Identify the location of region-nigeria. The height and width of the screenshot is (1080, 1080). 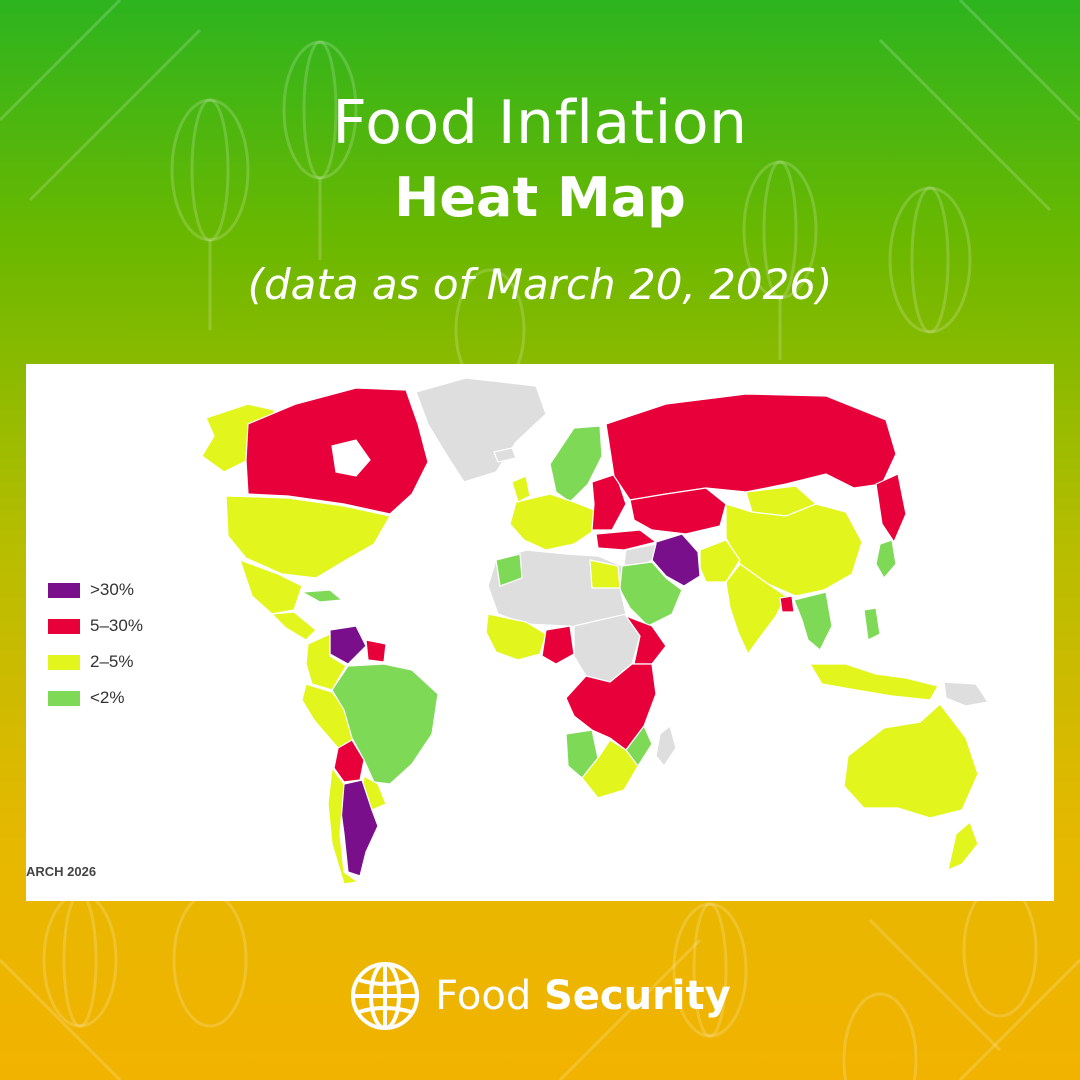
(558, 645).